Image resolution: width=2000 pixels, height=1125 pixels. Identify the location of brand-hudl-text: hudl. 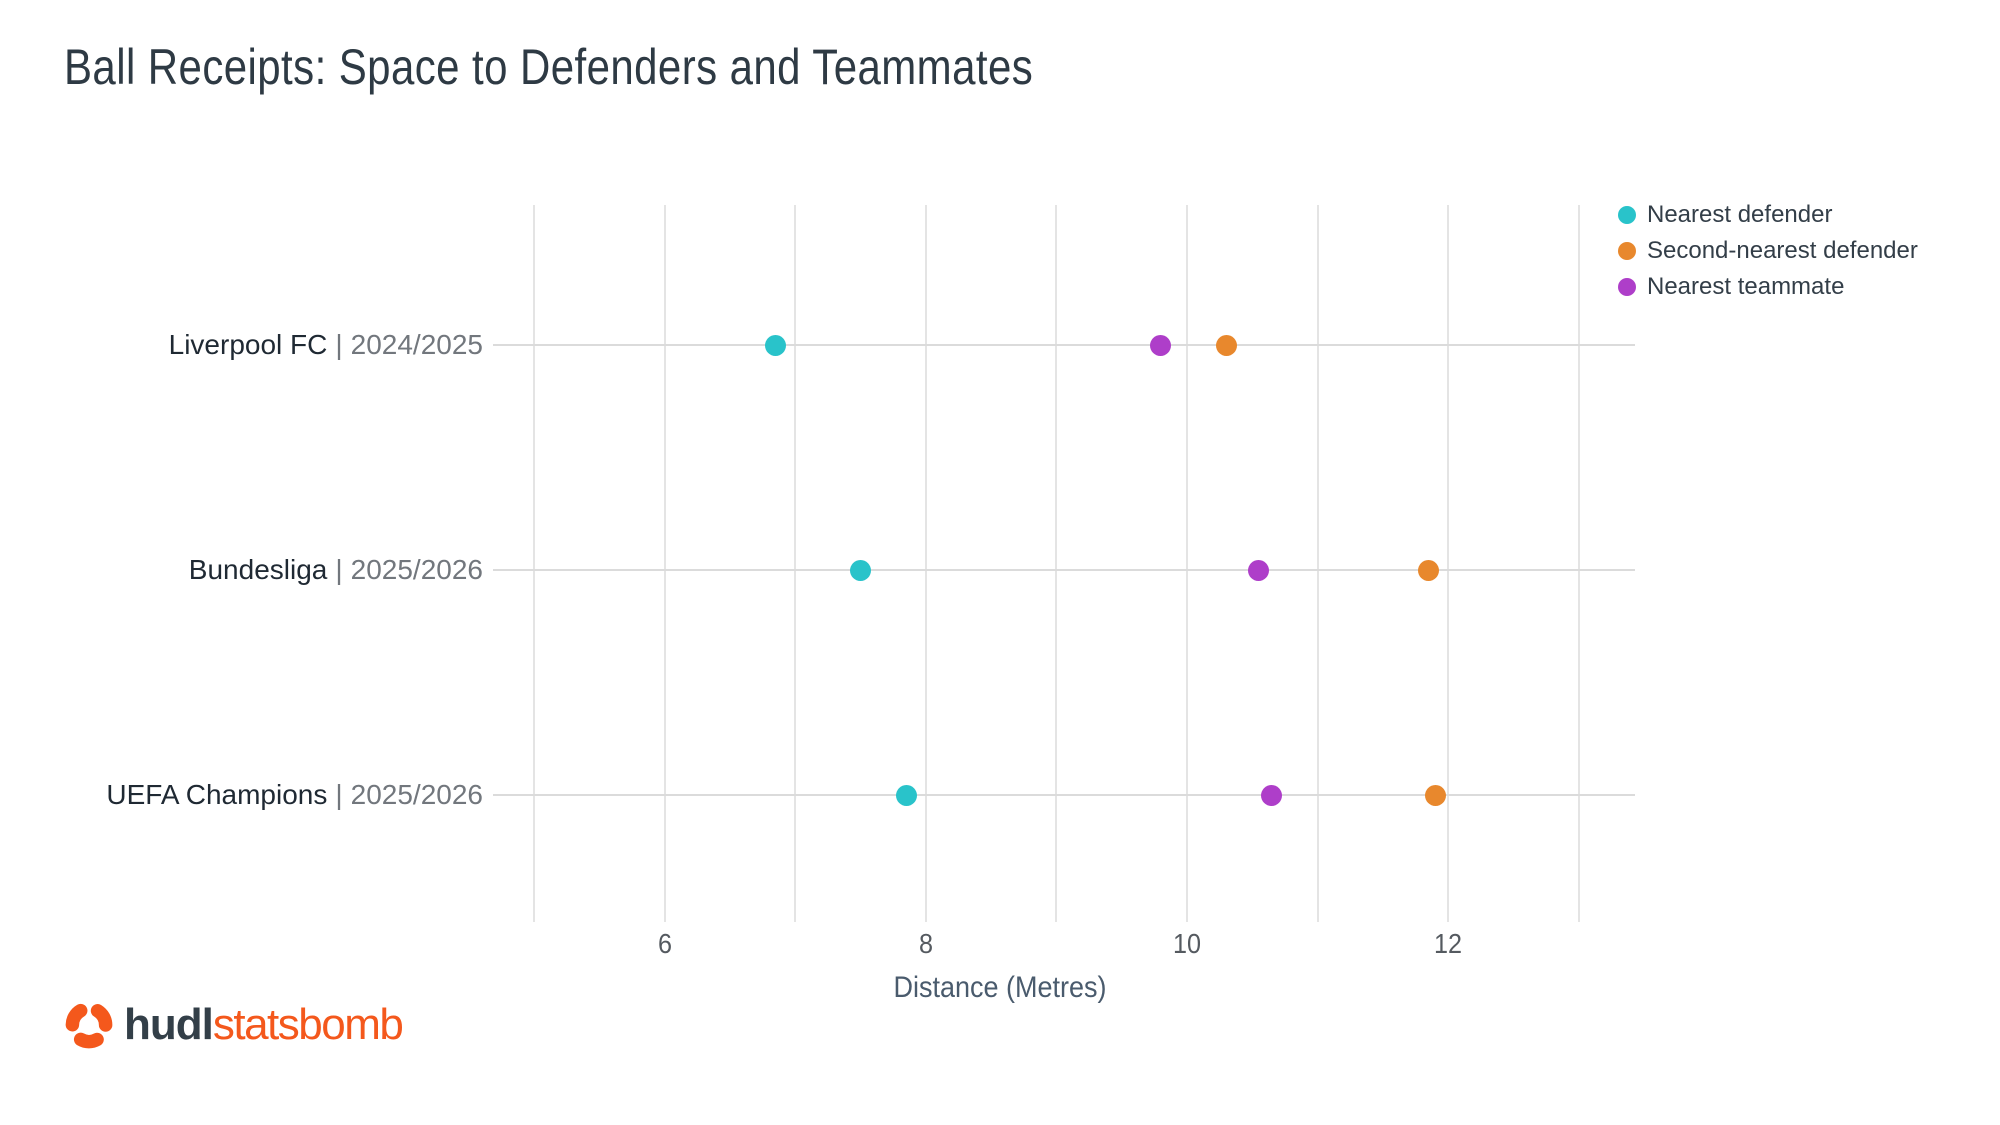
(169, 1024).